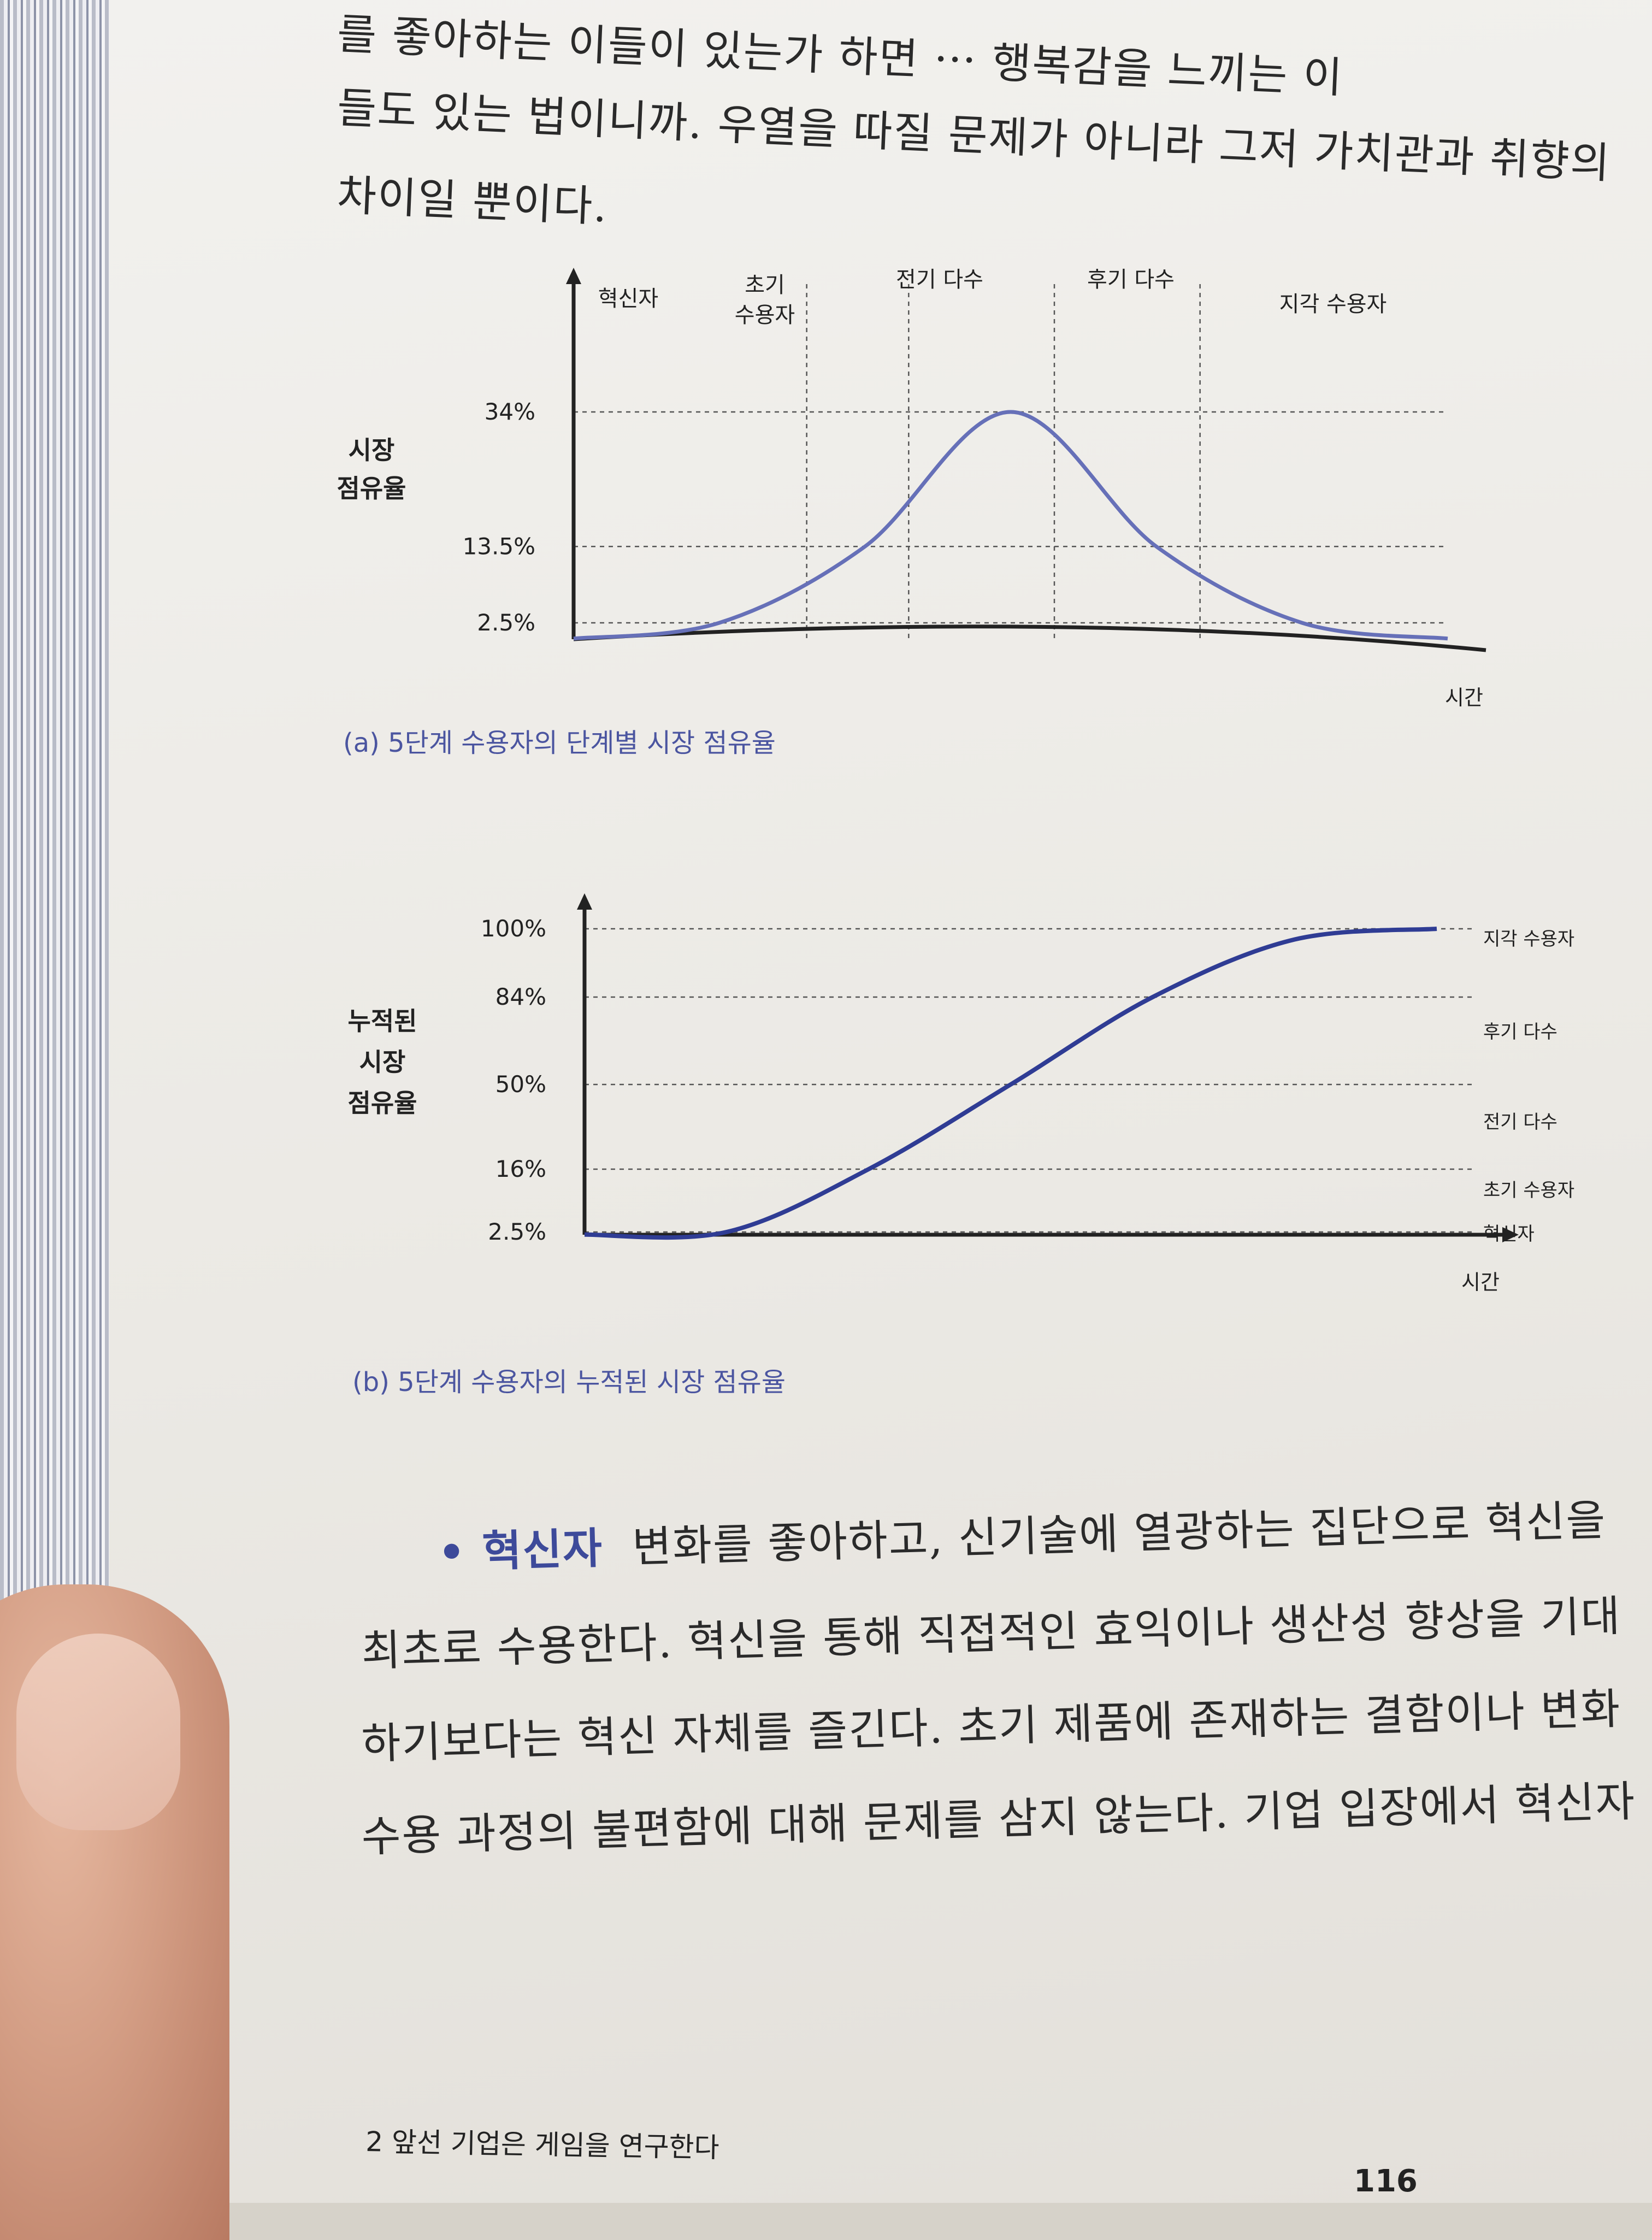 The width and height of the screenshot is (1652, 2240). I want to click on x-axis-arrow, so click(1510, 1234).